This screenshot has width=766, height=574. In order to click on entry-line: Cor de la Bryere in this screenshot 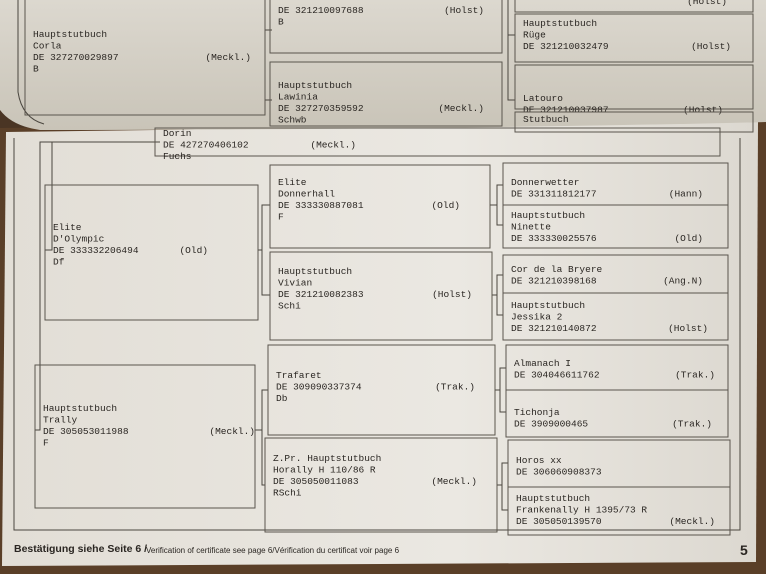, I will do `click(557, 269)`.